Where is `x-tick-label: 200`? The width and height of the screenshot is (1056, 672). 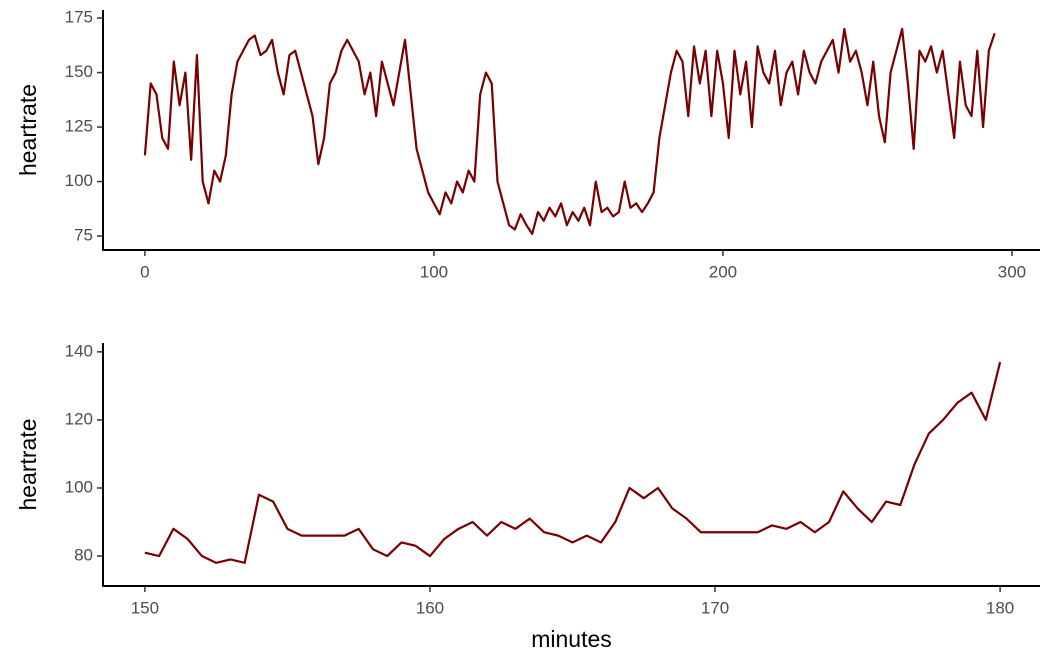
x-tick-label: 200 is located at coordinates (723, 271).